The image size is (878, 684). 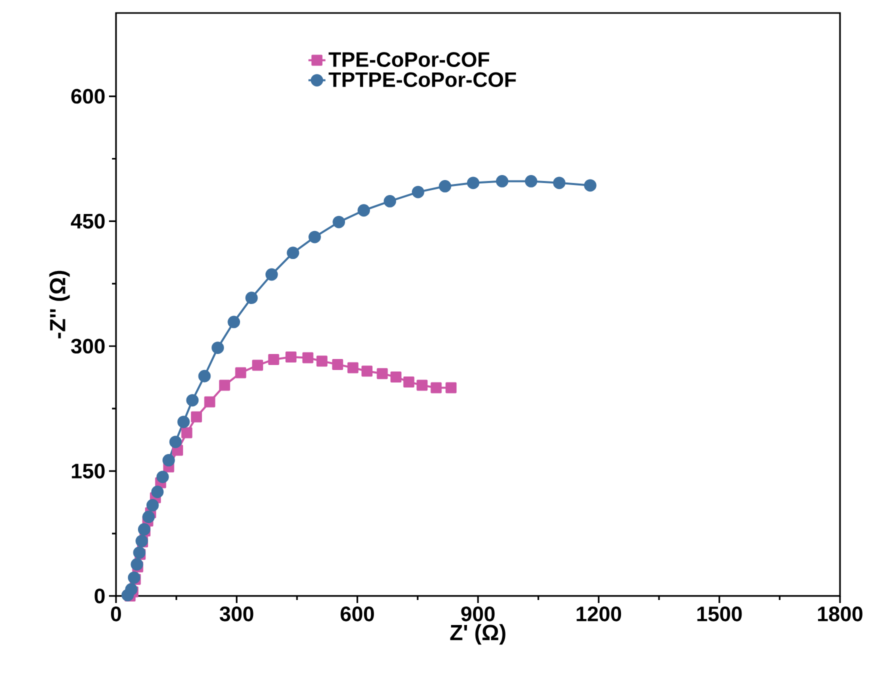 I want to click on x-tick-label: 900, so click(x=478, y=614).